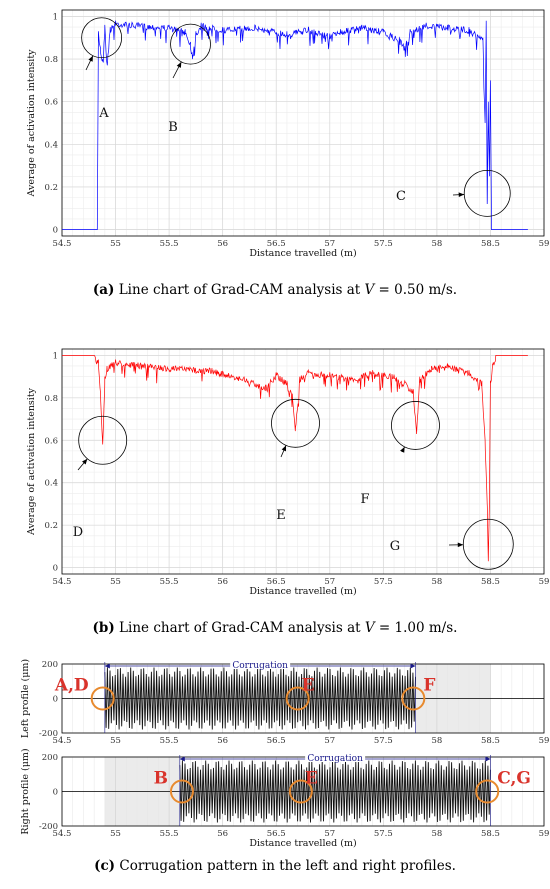 This screenshot has height=889, width=550. Describe the element at coordinates (51, 484) in the screenshot. I see `y-tick-label: 0.4` at that location.